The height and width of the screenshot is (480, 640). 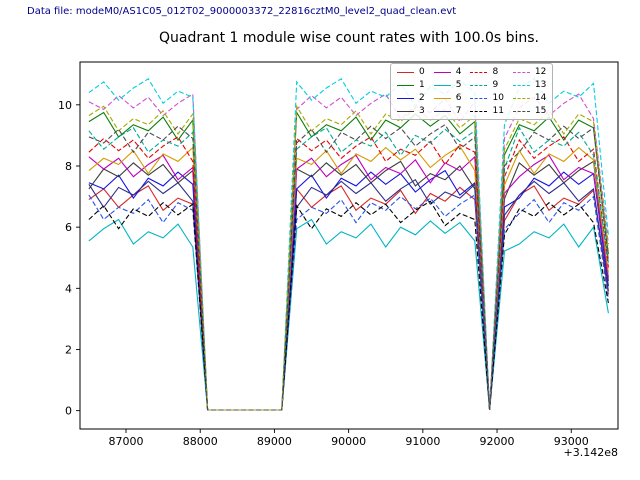 I want to click on legend-label: 15, so click(x=540, y=111).